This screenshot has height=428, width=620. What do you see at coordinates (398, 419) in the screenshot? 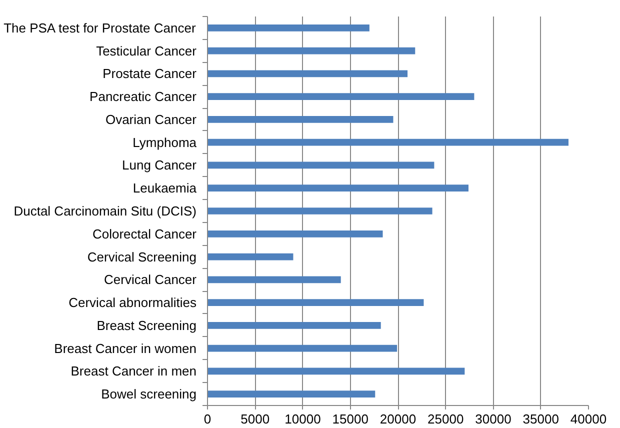
I see `x-tick-label: 20000` at bounding box center [398, 419].